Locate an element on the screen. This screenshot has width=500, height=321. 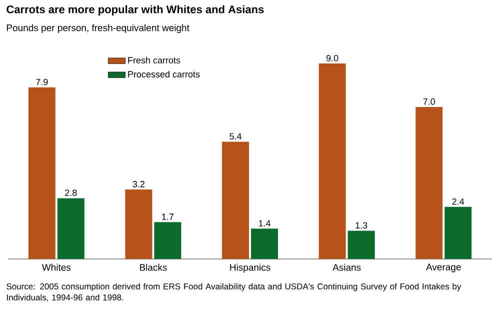
x-tick-label: Average is located at coordinates (443, 268).